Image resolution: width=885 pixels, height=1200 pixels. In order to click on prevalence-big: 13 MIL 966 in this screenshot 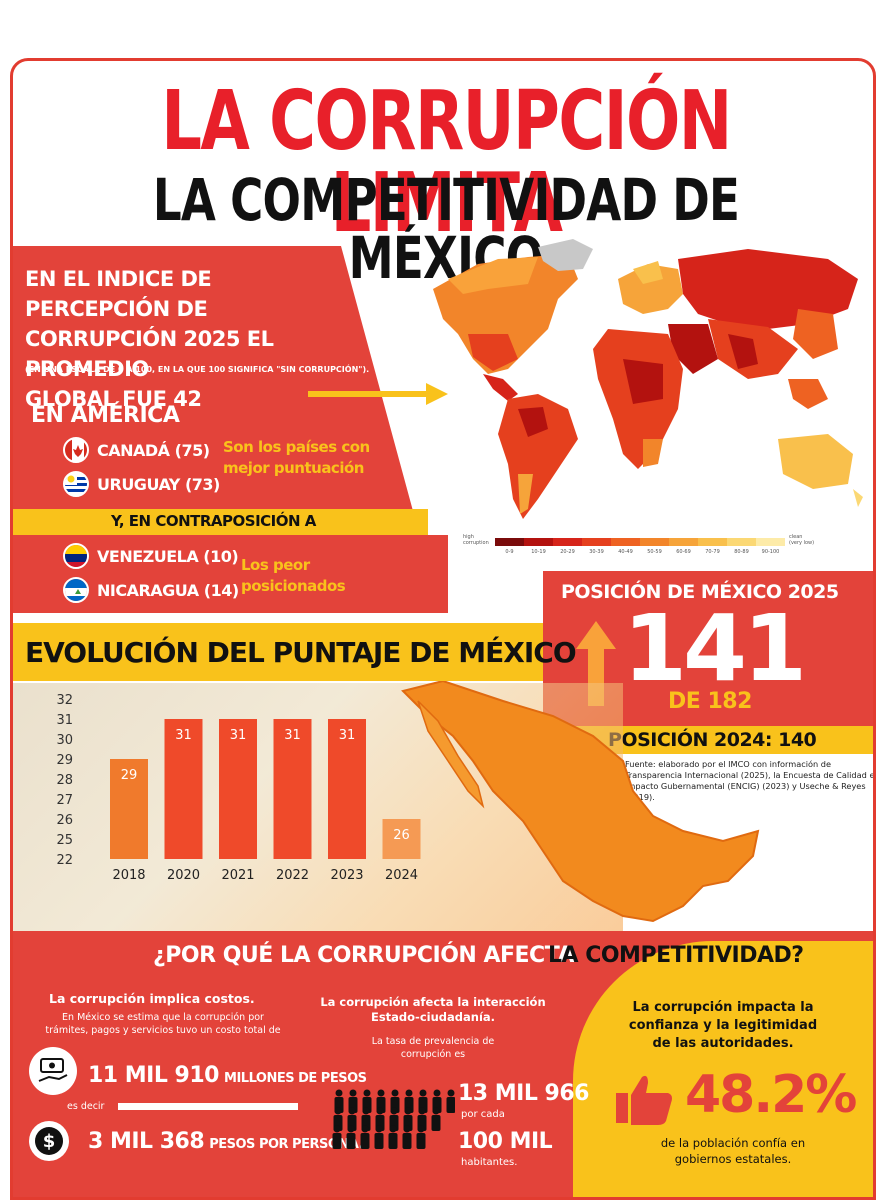, I will do `click(523, 1093)`.